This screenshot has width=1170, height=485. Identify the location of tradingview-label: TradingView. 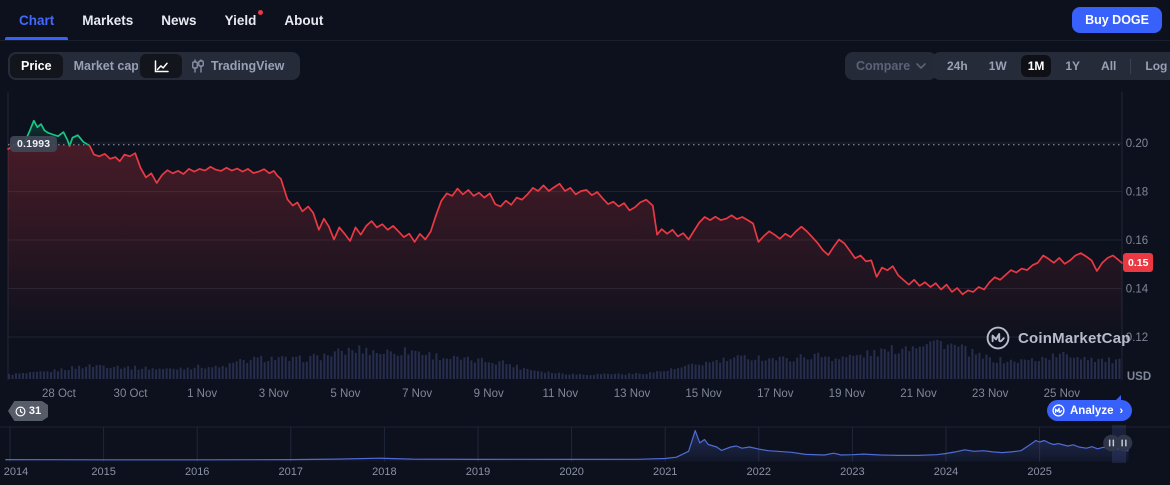
(248, 66).